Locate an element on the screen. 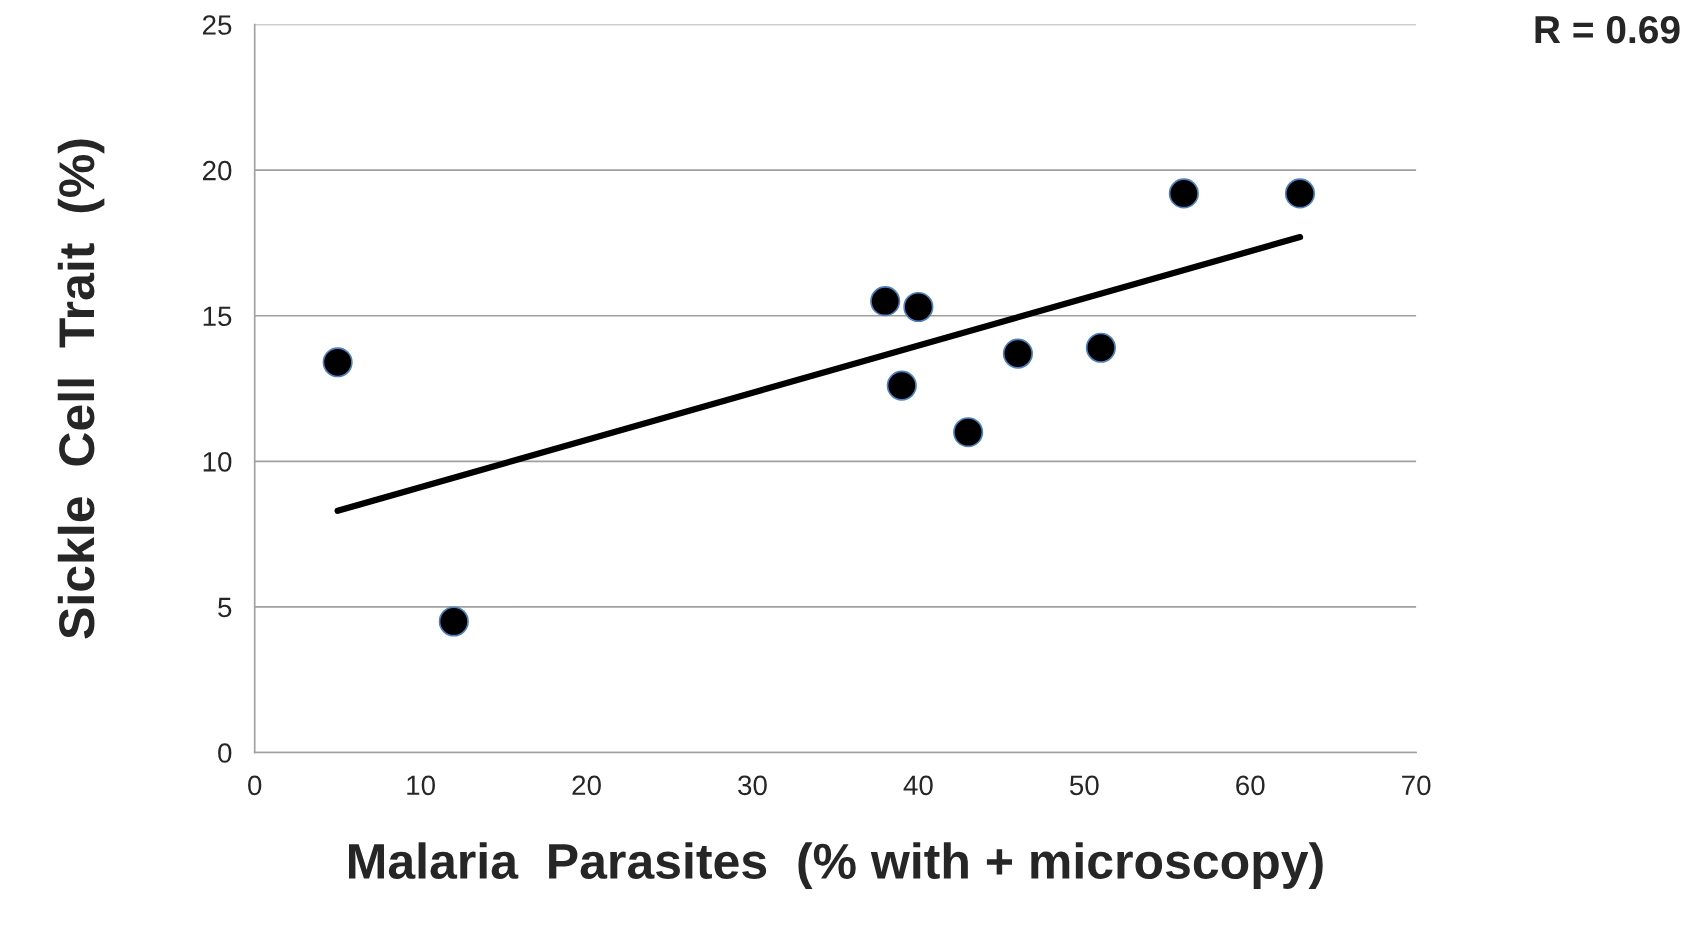 The height and width of the screenshot is (943, 1698). x-axis-title: Malaria Parasites (% with + microscopy) is located at coordinates (836, 865).